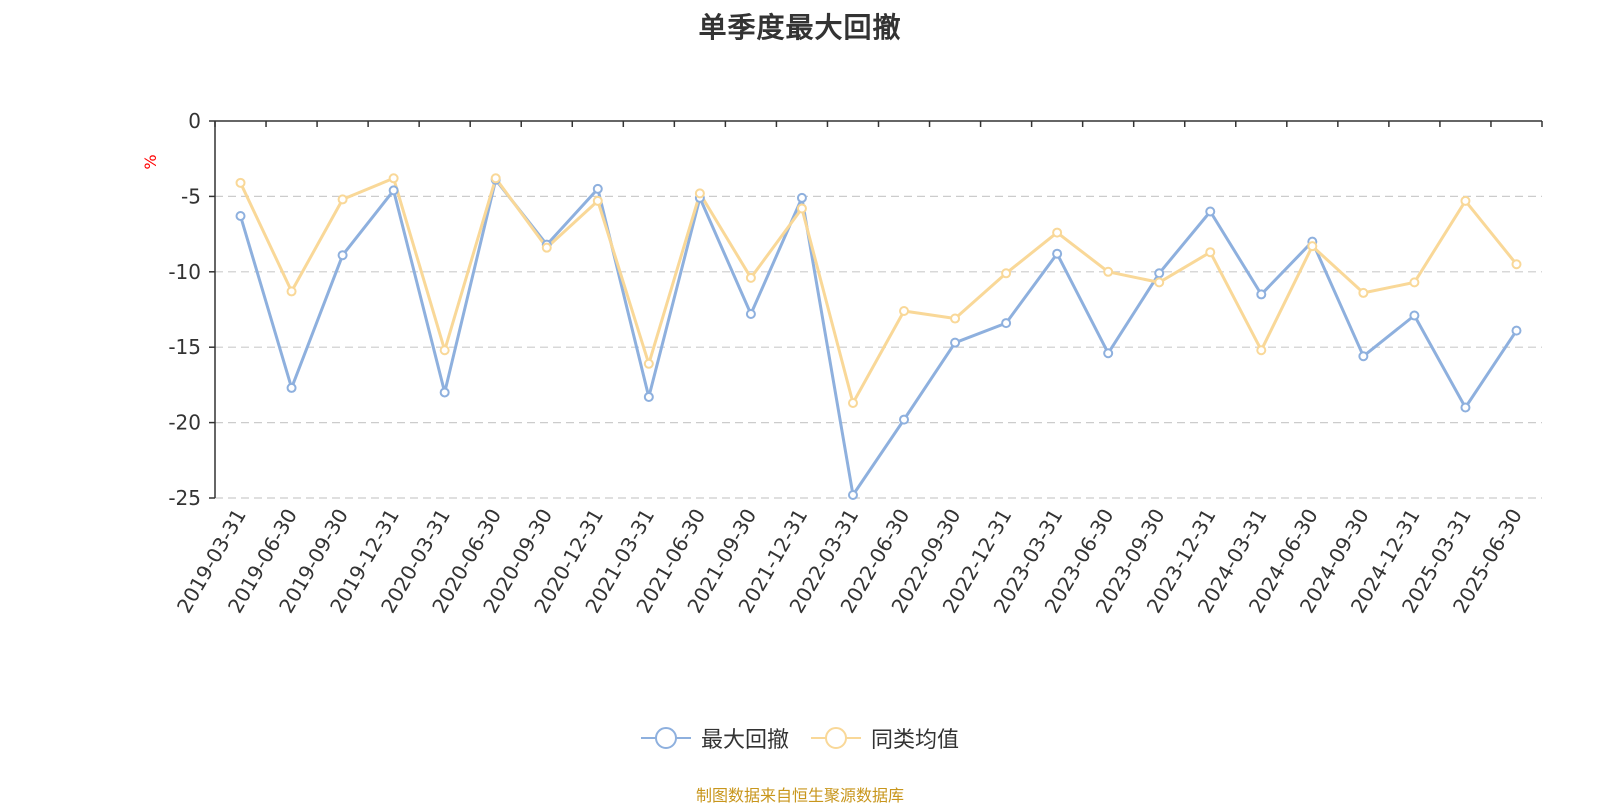  What do you see at coordinates (915, 740) in the screenshot?
I see `legend-label-peer-average: 同类均值` at bounding box center [915, 740].